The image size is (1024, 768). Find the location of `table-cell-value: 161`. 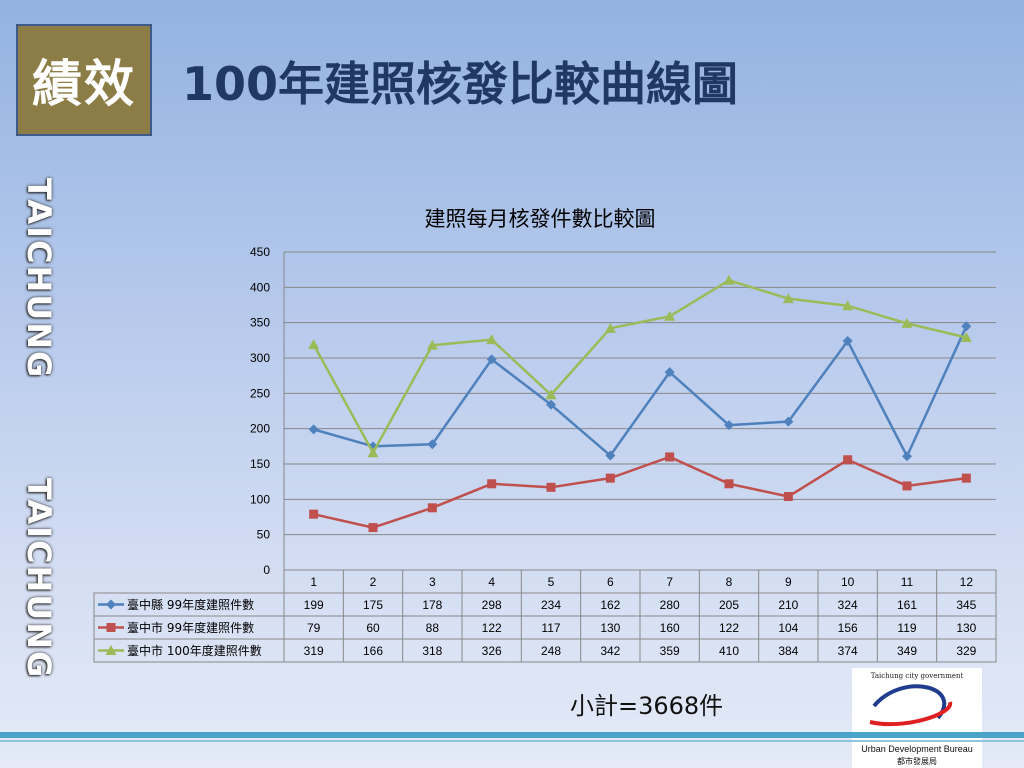

table-cell-value: 161 is located at coordinates (907, 605).